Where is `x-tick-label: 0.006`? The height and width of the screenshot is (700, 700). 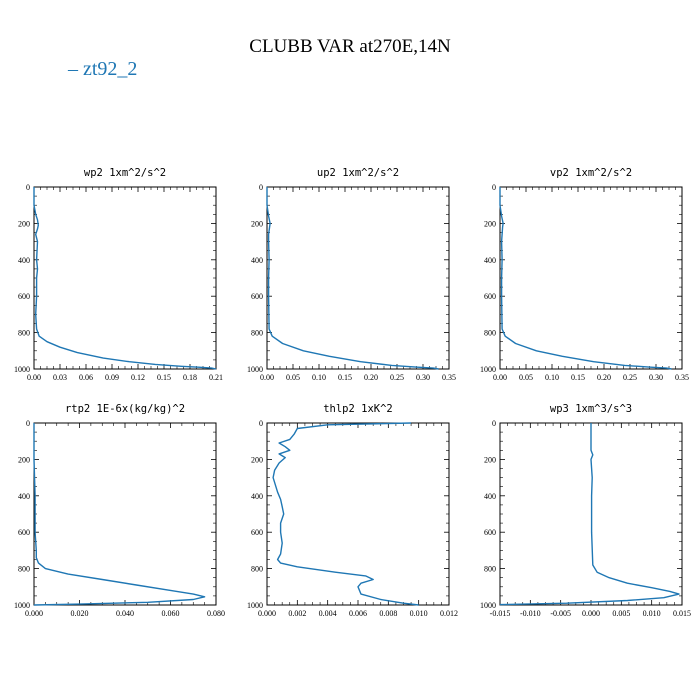 x-tick-label: 0.006 is located at coordinates (358, 613).